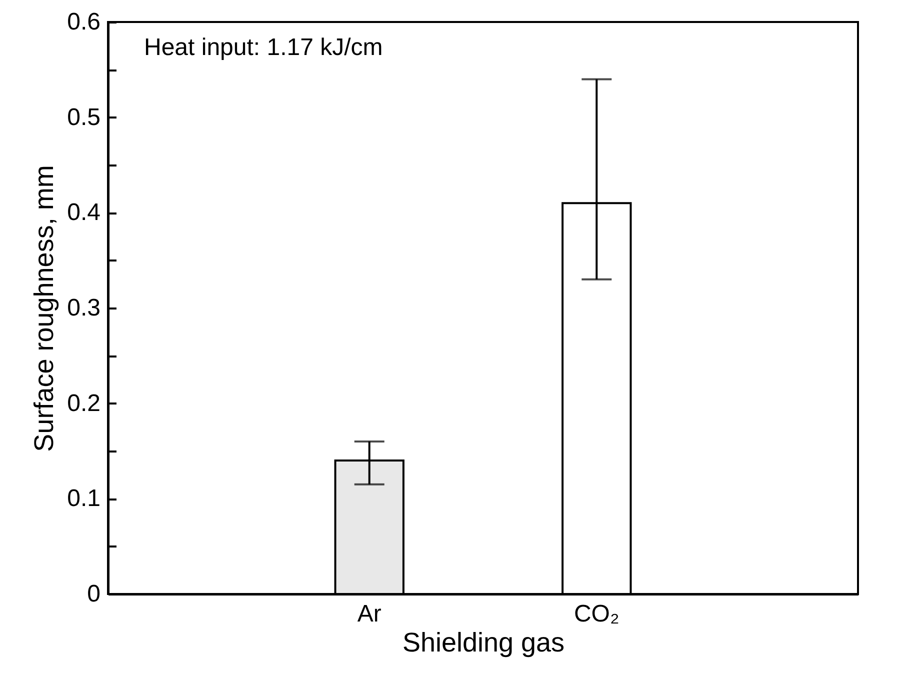  I want to click on y-tick-label: 0.1, so click(83, 498).